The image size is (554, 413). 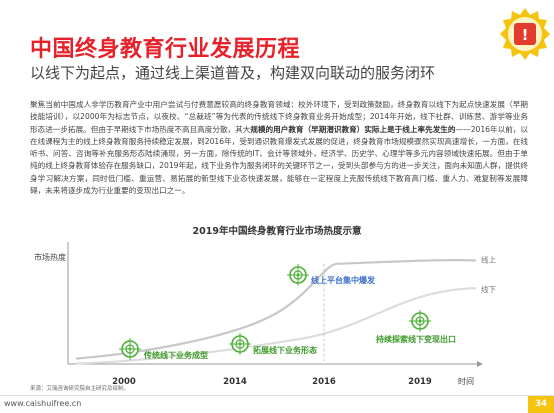 What do you see at coordinates (466, 381) in the screenshot?
I see `x-axis-label: 时间` at bounding box center [466, 381].